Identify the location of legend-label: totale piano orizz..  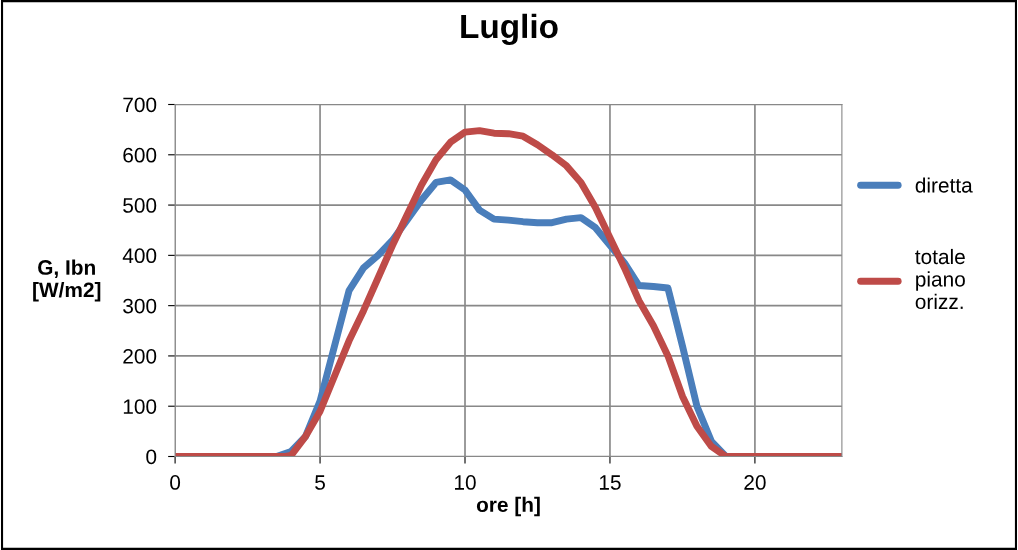
(940, 279).